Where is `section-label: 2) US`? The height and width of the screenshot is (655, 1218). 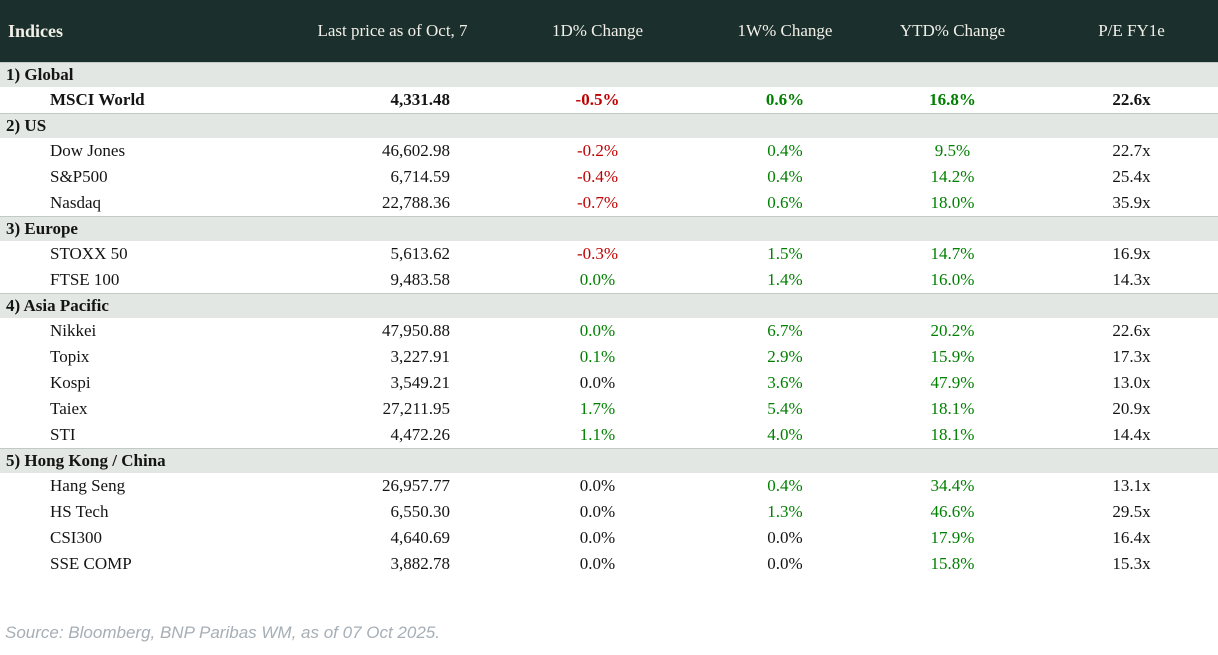
section-label: 2) US is located at coordinates (26, 125).